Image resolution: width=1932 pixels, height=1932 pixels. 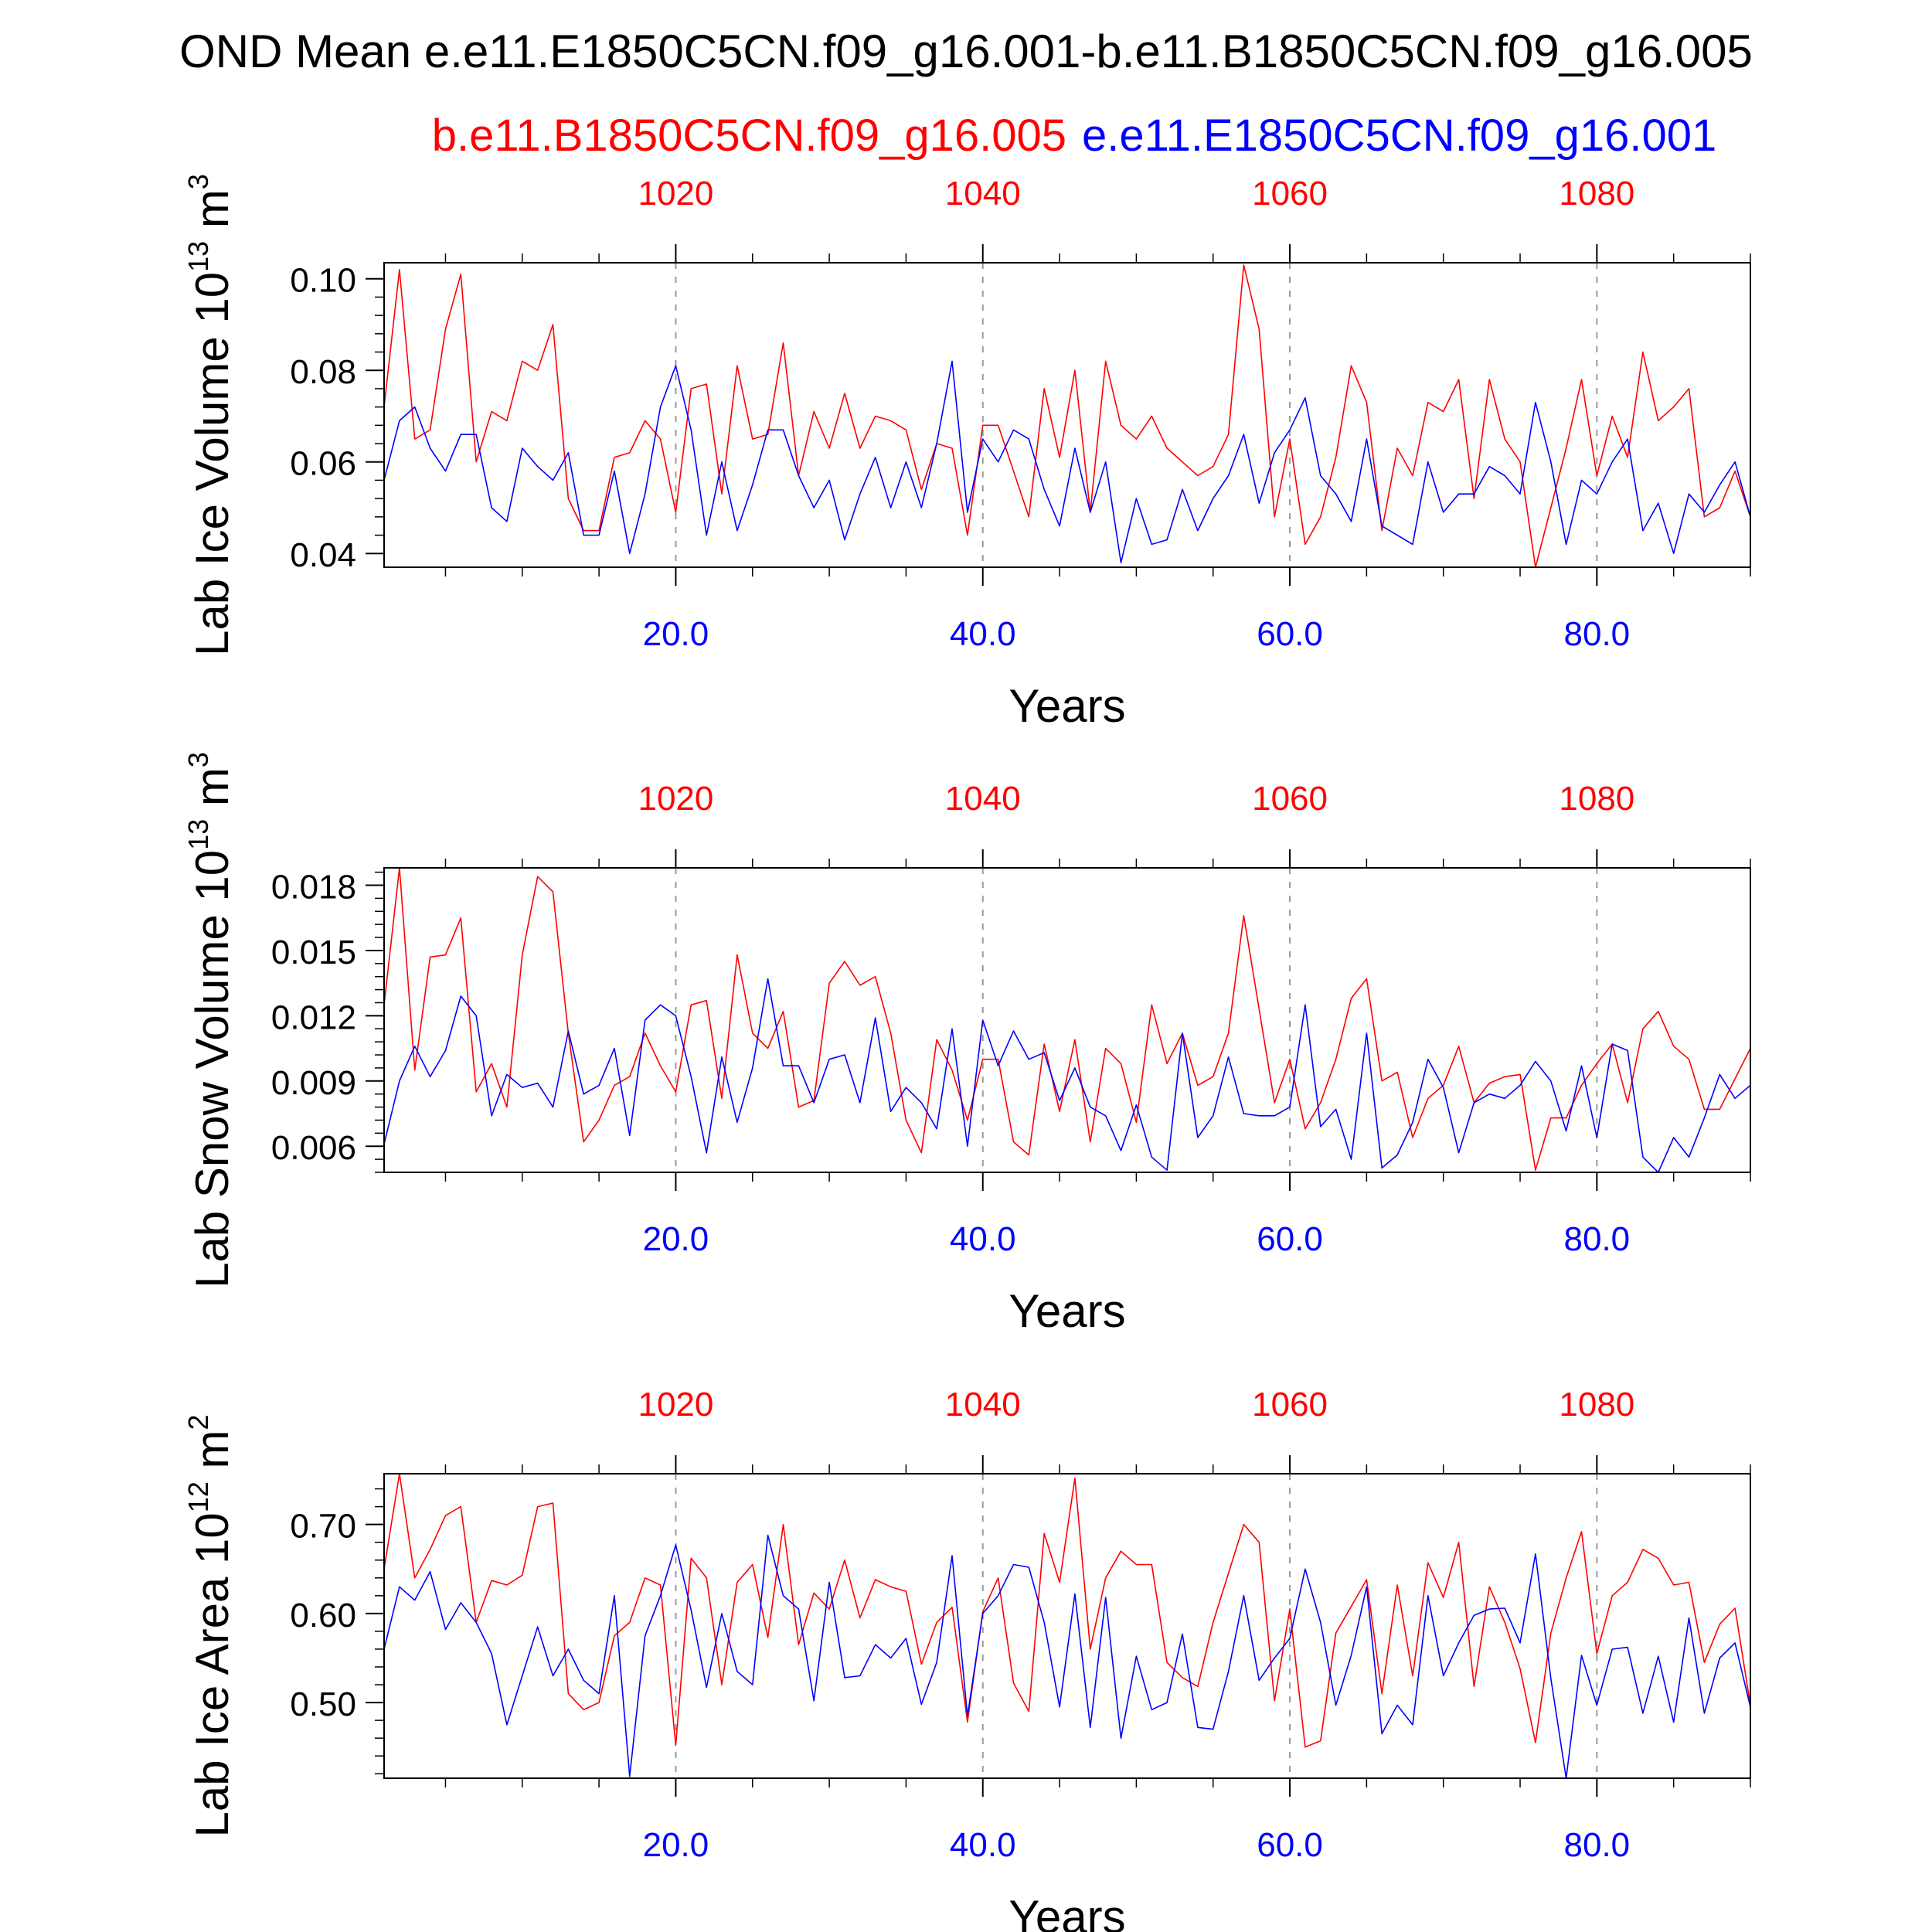 What do you see at coordinates (314, 1017) in the screenshot?
I see `y-tick-label: 0.012` at bounding box center [314, 1017].